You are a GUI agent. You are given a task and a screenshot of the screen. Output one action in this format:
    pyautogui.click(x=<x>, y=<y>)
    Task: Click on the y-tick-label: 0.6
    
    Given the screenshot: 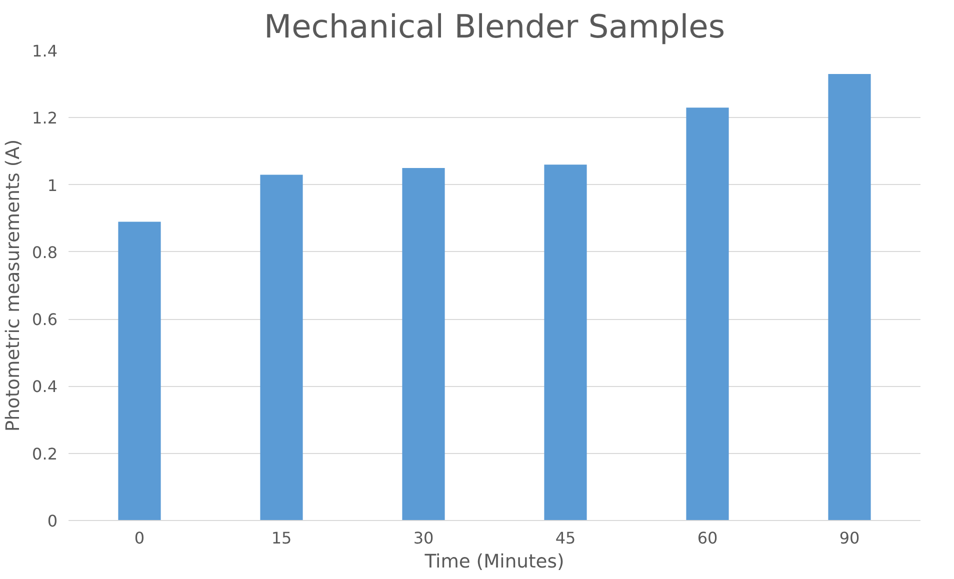 What is the action you would take?
    pyautogui.click(x=45, y=320)
    